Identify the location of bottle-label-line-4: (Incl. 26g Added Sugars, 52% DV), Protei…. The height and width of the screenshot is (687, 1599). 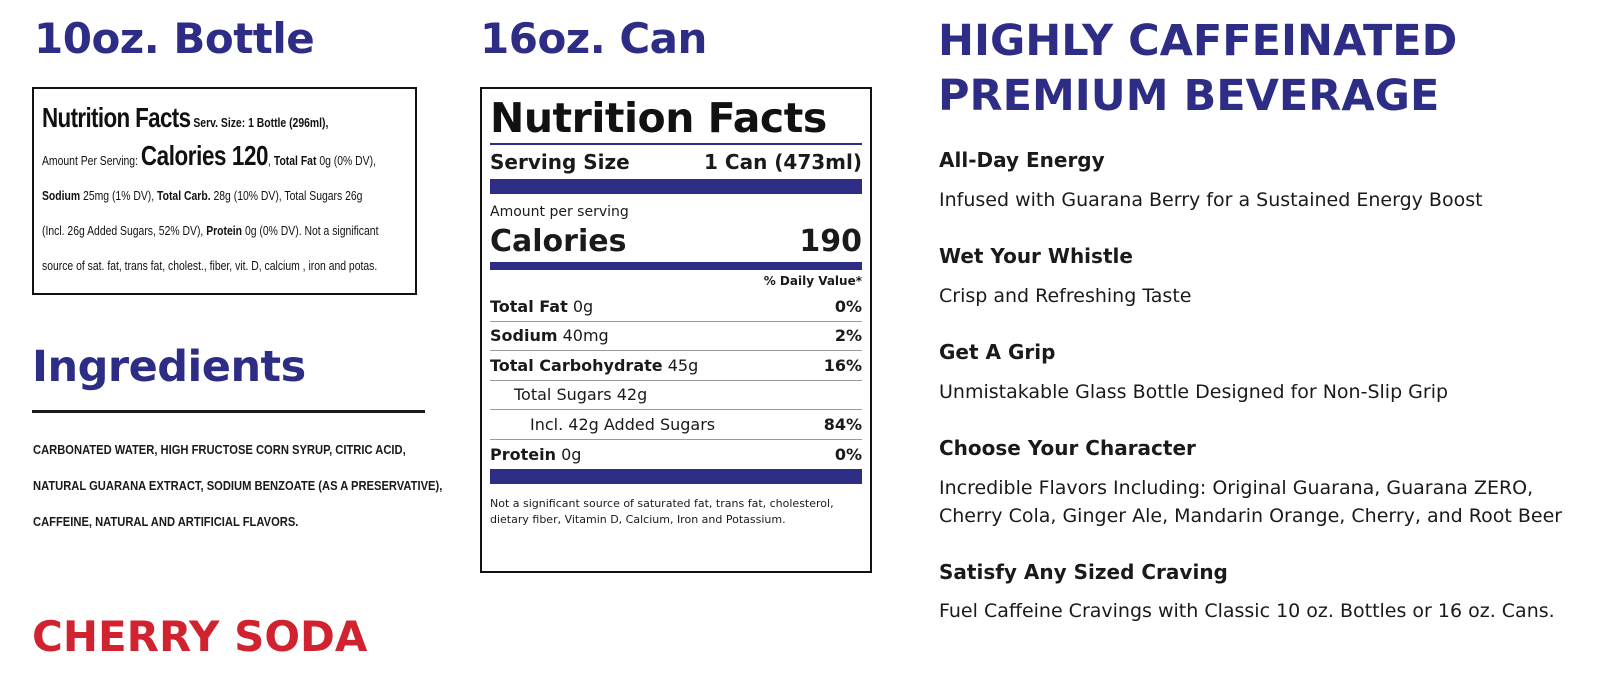
(224, 230).